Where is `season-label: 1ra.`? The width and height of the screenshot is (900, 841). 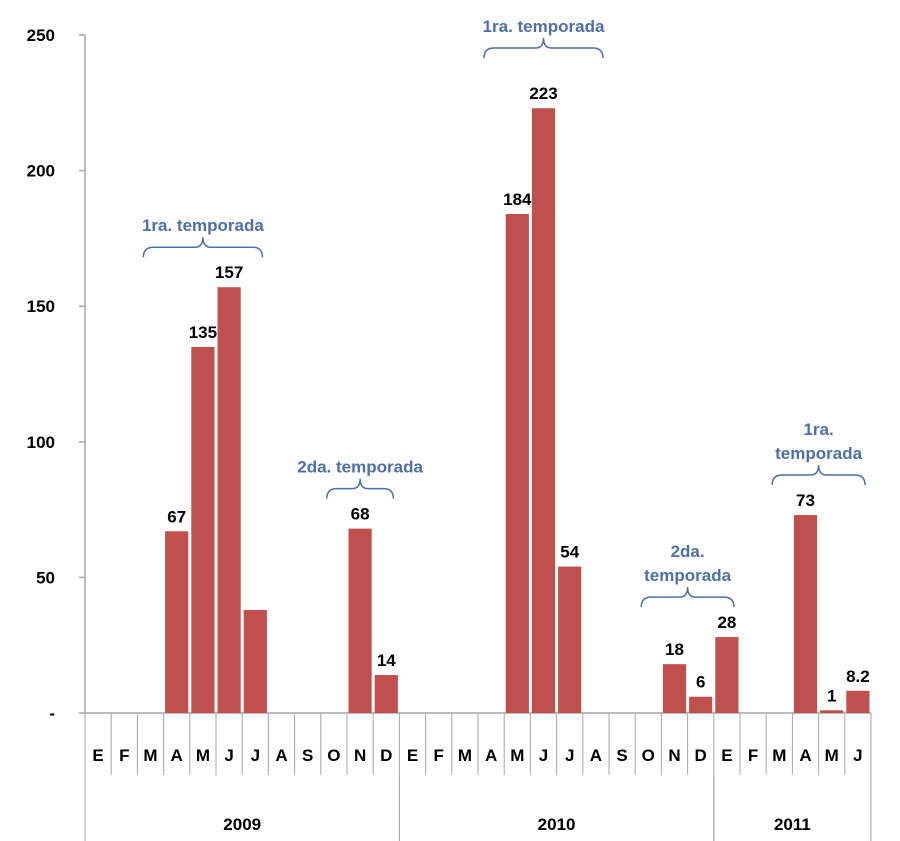 season-label: 1ra. is located at coordinates (818, 429).